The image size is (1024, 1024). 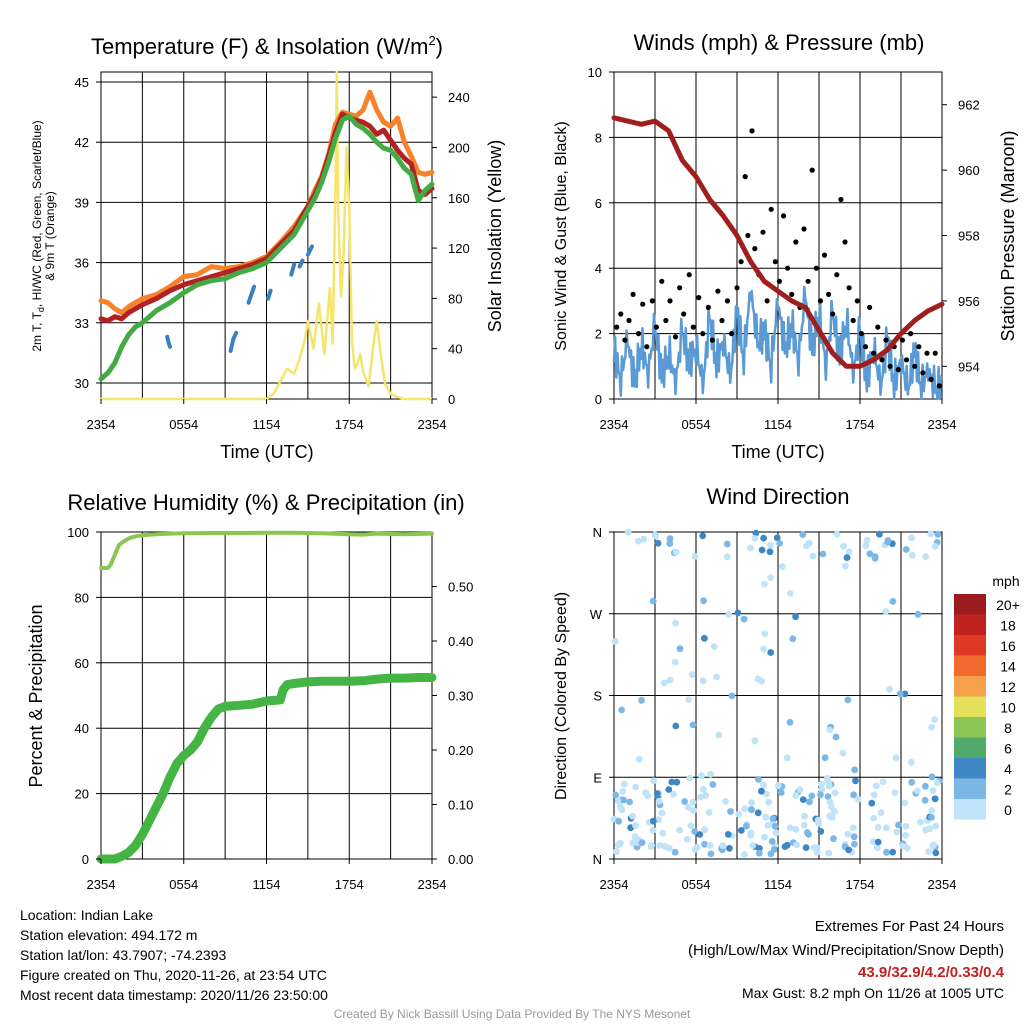 I want to click on temperature-ylabel-line2: & 9m T (Orange), so click(x=50, y=236).